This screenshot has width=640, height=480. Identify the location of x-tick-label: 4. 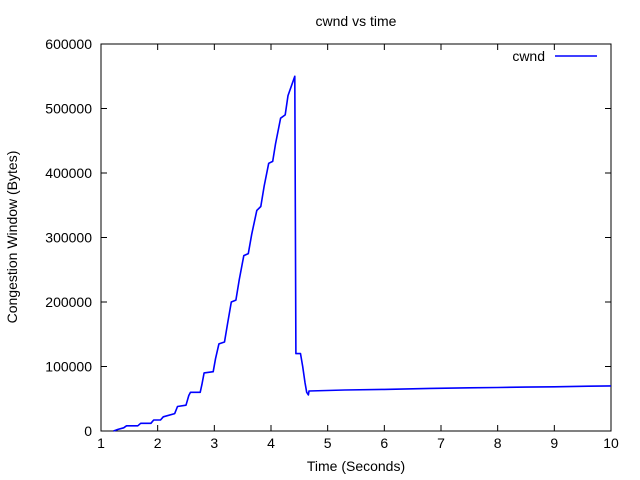
(271, 443).